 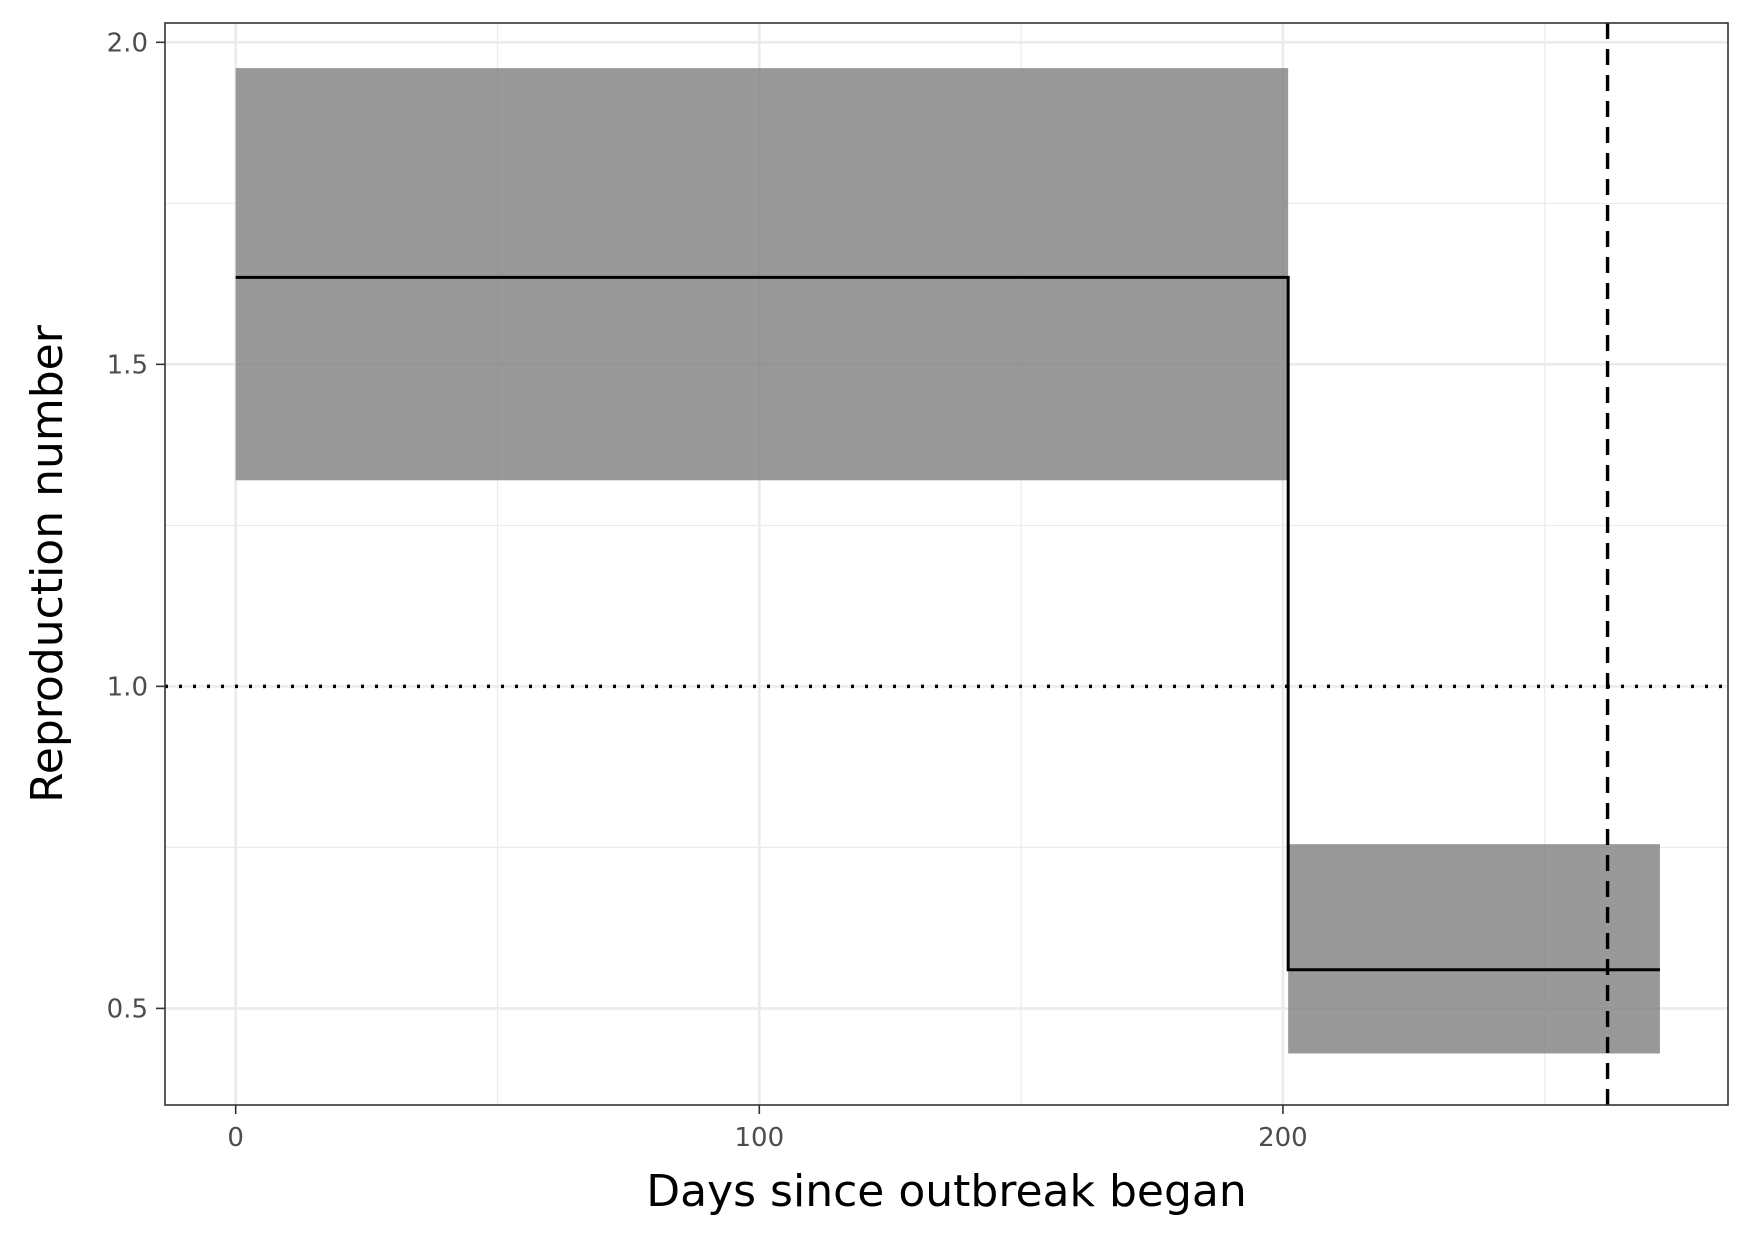 I want to click on x-tick-label: 0, so click(x=235, y=1138).